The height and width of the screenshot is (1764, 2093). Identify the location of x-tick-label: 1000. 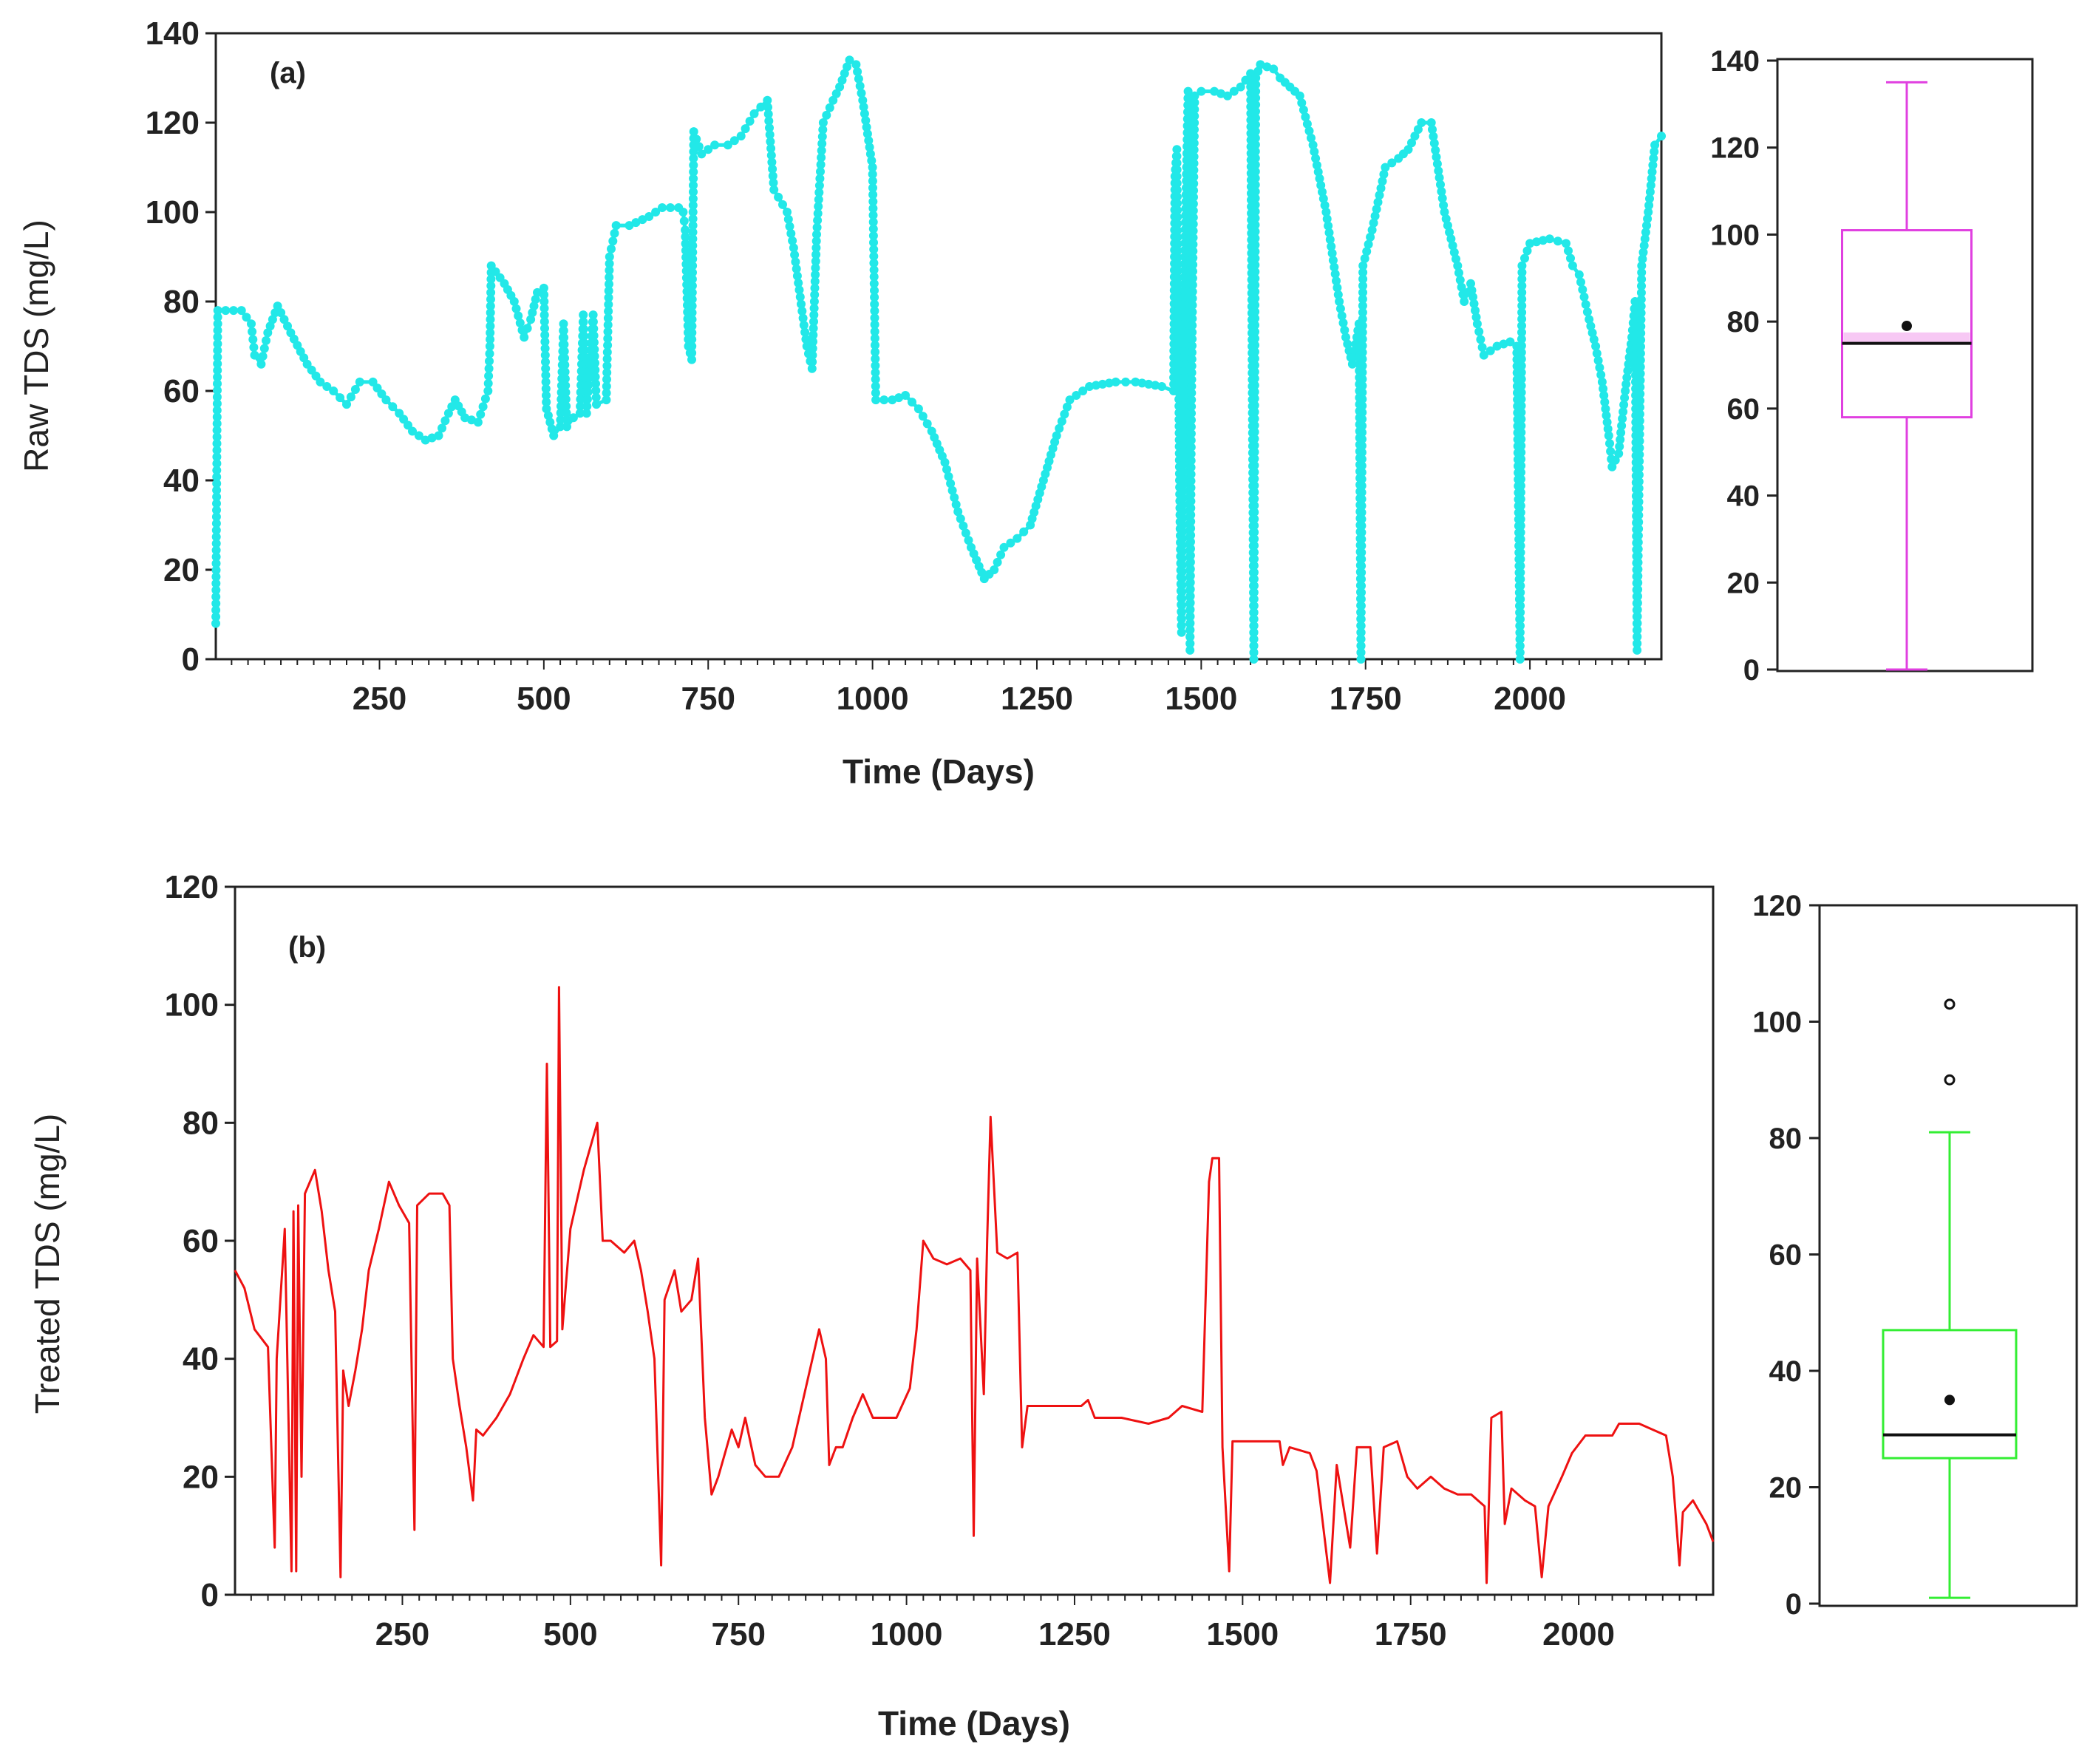
(873, 699).